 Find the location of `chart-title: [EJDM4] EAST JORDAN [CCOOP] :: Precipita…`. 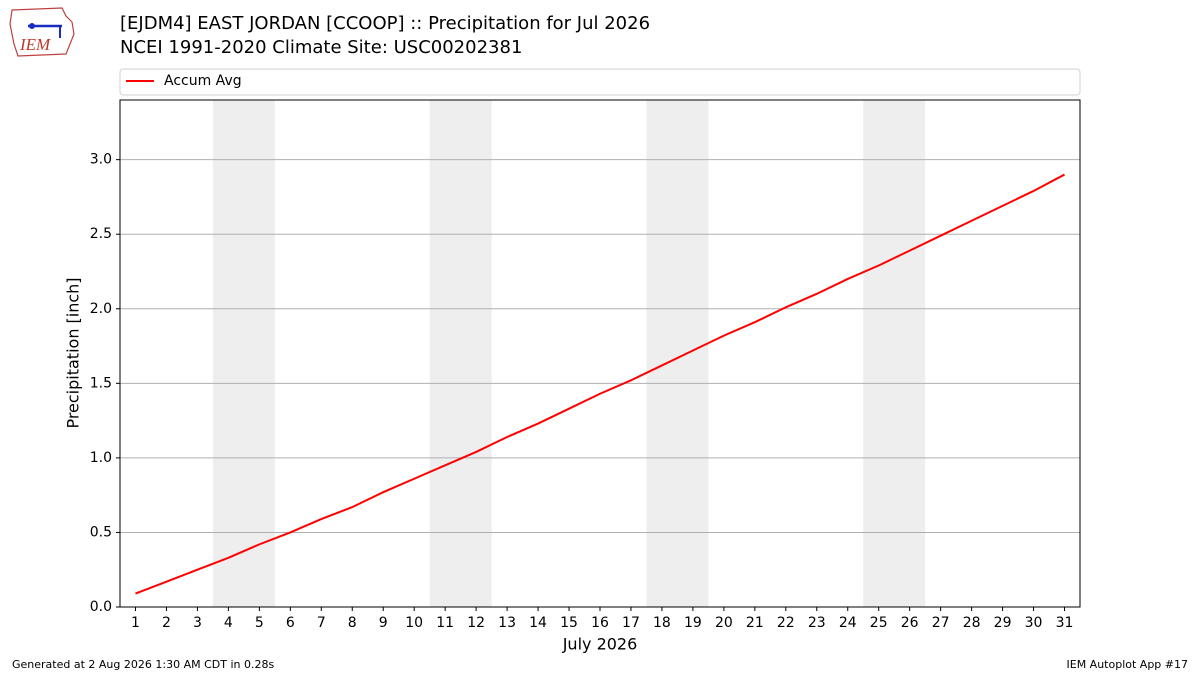

chart-title: [EJDM4] EAST JORDAN [CCOOP] :: Precipita… is located at coordinates (385, 23).